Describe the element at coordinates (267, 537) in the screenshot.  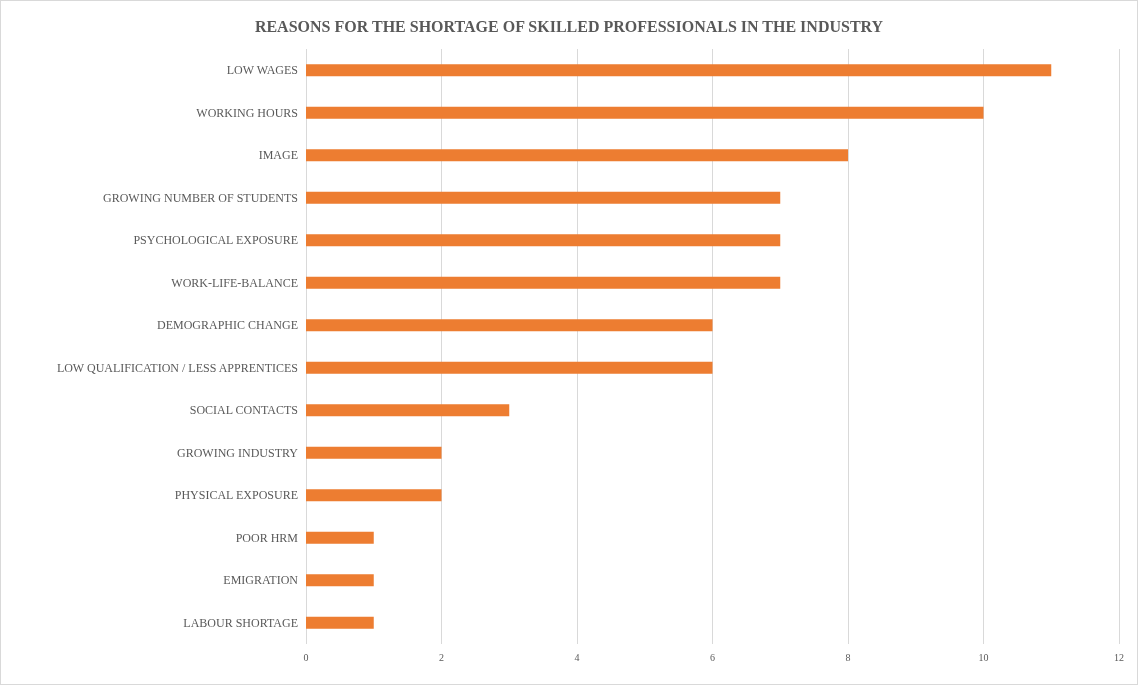
I see `y-tick-label: POOR HRM` at that location.